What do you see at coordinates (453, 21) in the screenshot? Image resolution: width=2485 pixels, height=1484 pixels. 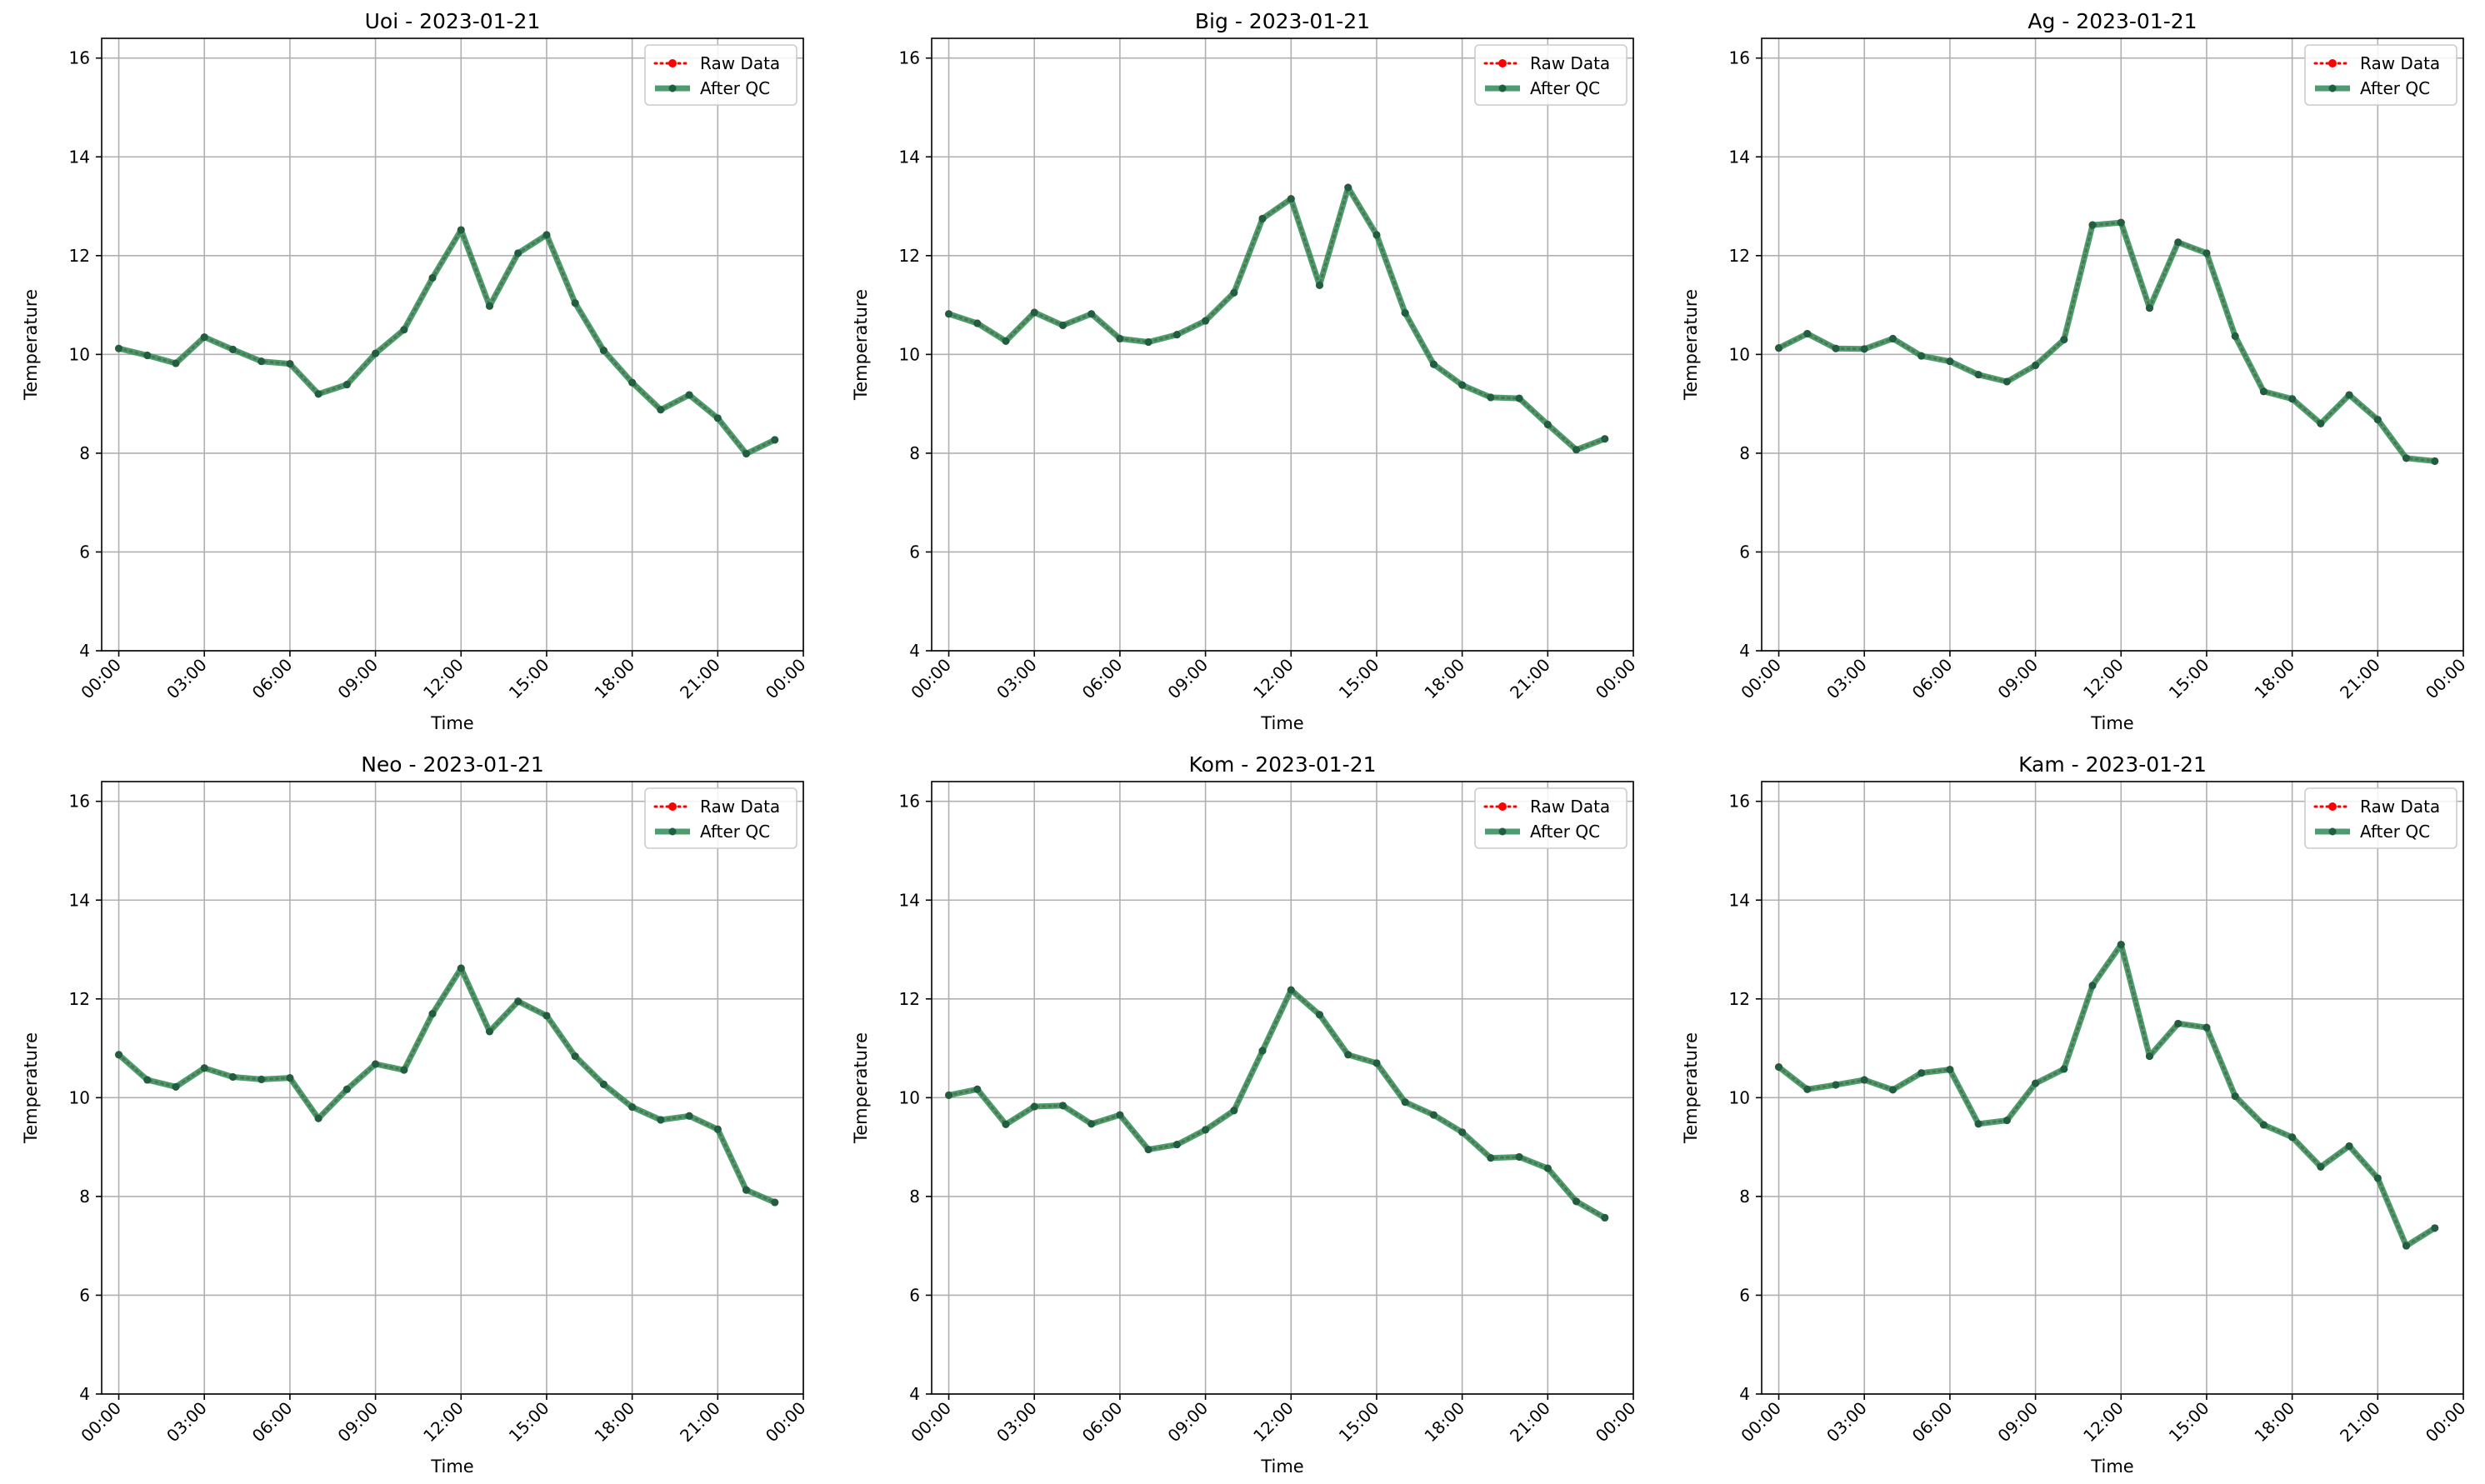 I see `subplot-title: Uoi - 2023-01-21` at bounding box center [453, 21].